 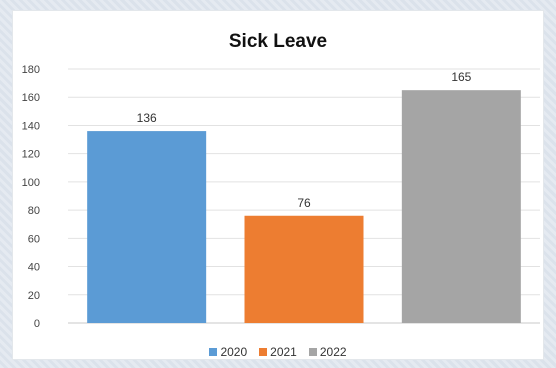 What do you see at coordinates (34, 296) in the screenshot?
I see `y-tick-label: 20` at bounding box center [34, 296].